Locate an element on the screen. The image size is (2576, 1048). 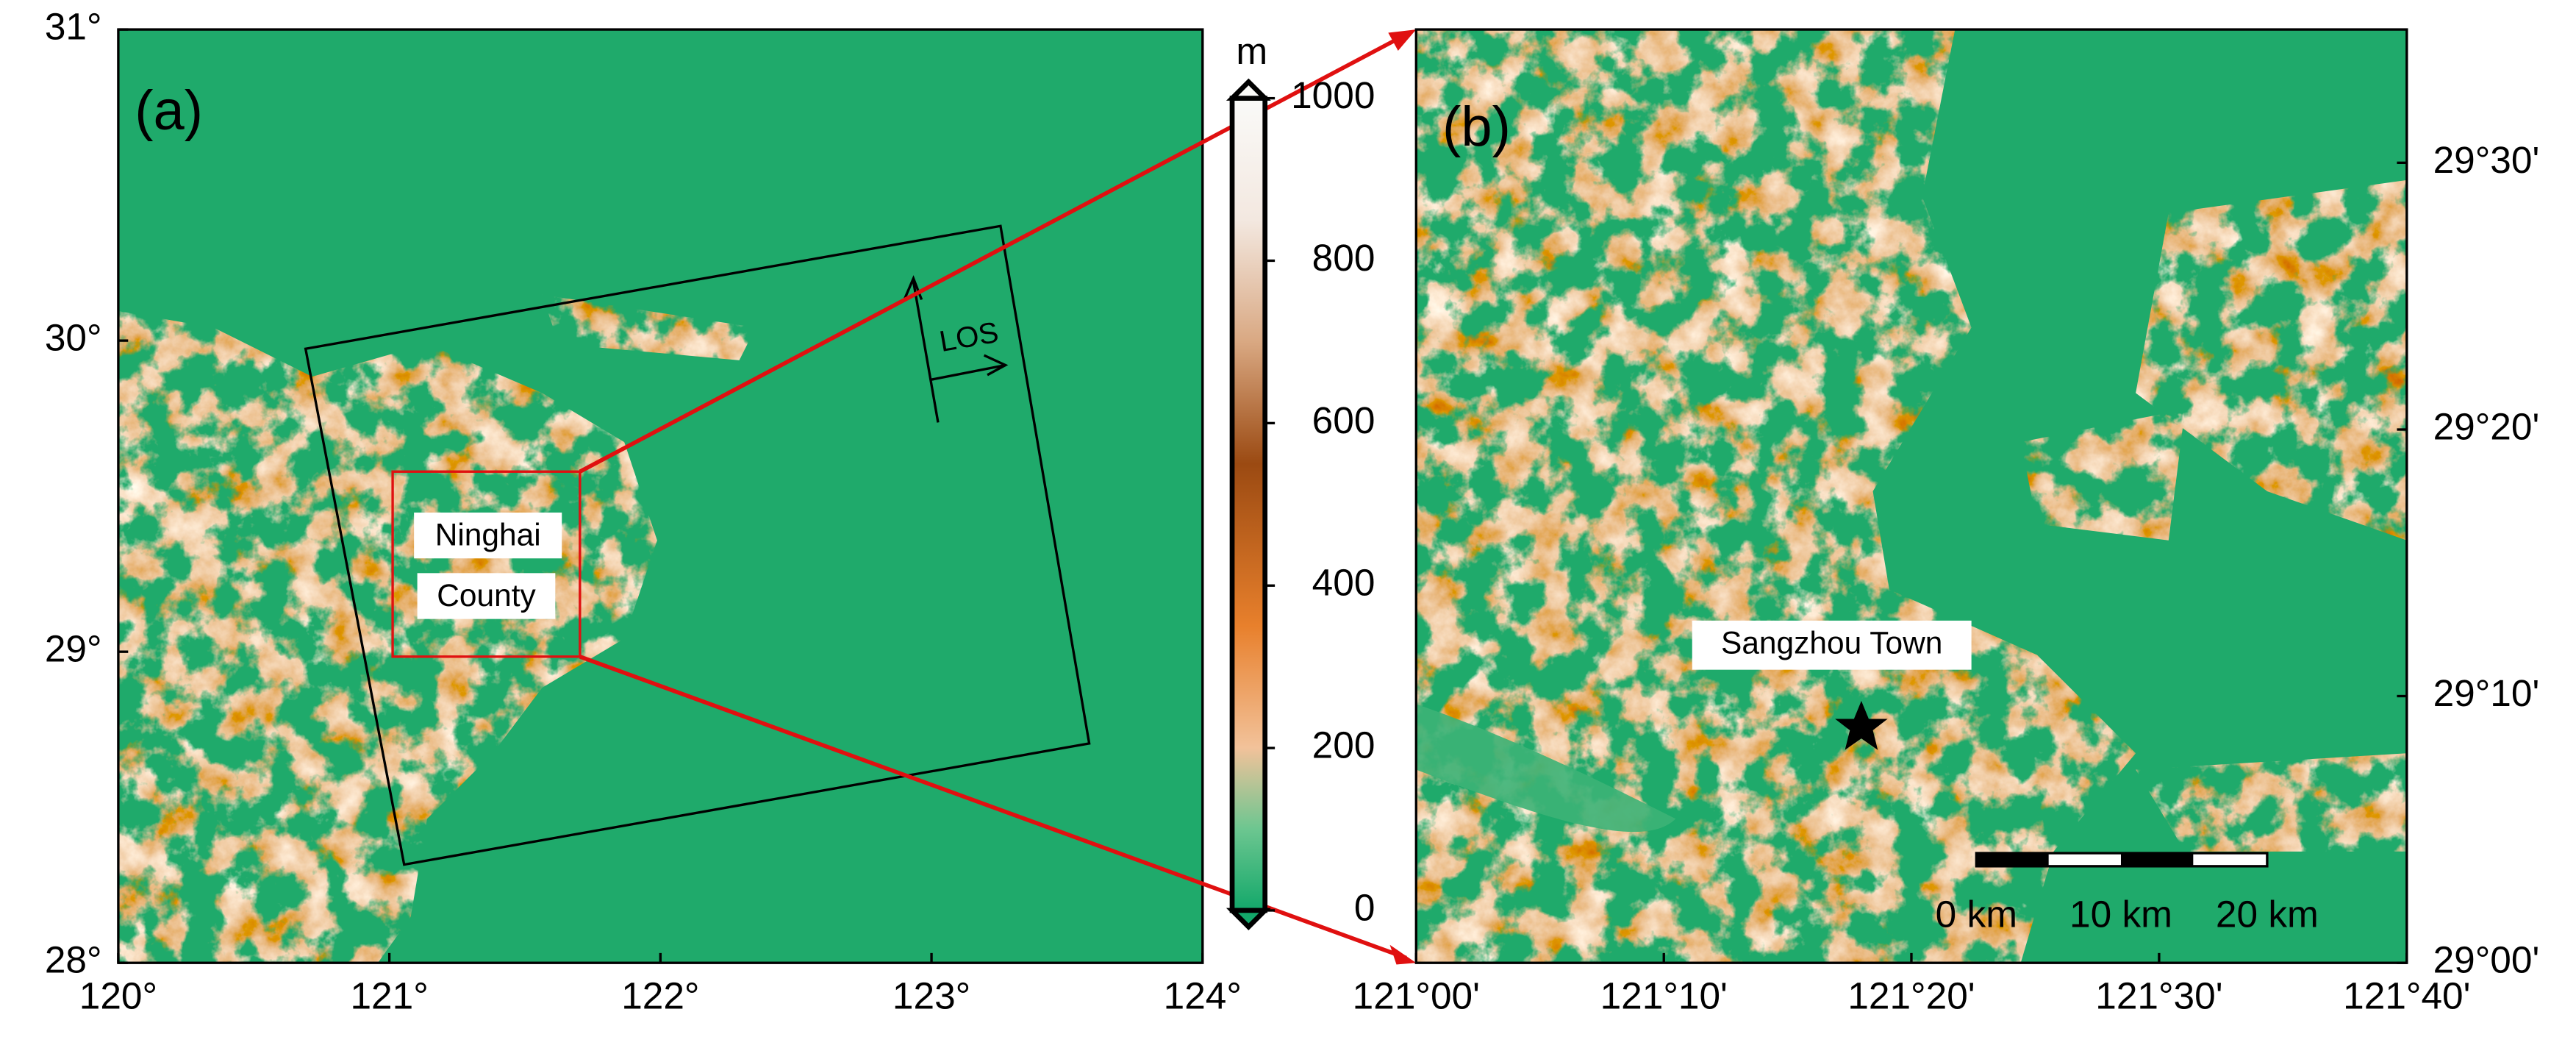
colorbar-tick-label: 200 is located at coordinates (1343, 745).